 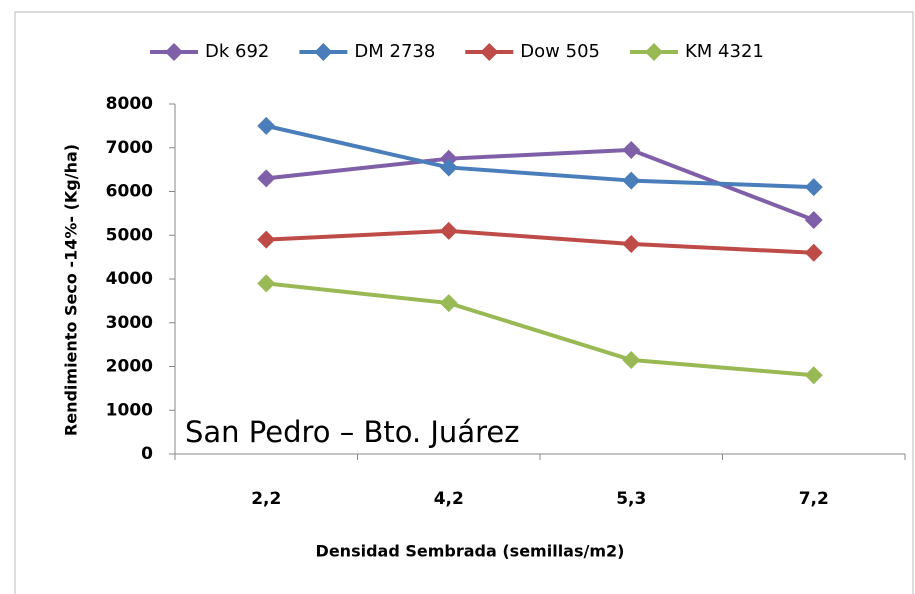 I want to click on legend-label: Dk 692, so click(x=237, y=51).